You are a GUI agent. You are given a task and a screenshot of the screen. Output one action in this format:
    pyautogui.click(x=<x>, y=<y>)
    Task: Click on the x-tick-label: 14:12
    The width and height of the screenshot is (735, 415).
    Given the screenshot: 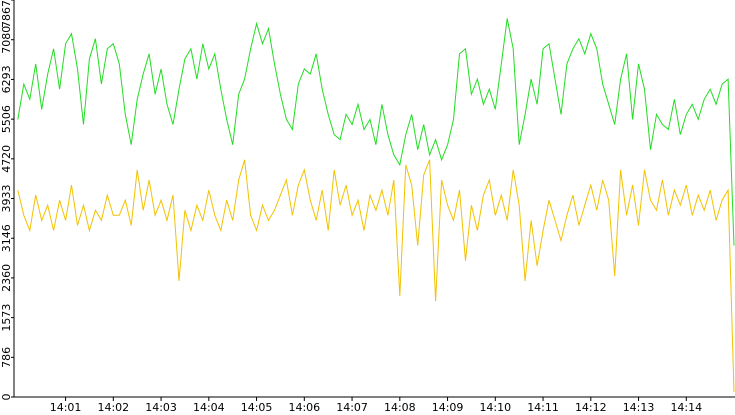 What is the action you would take?
    pyautogui.click(x=591, y=407)
    